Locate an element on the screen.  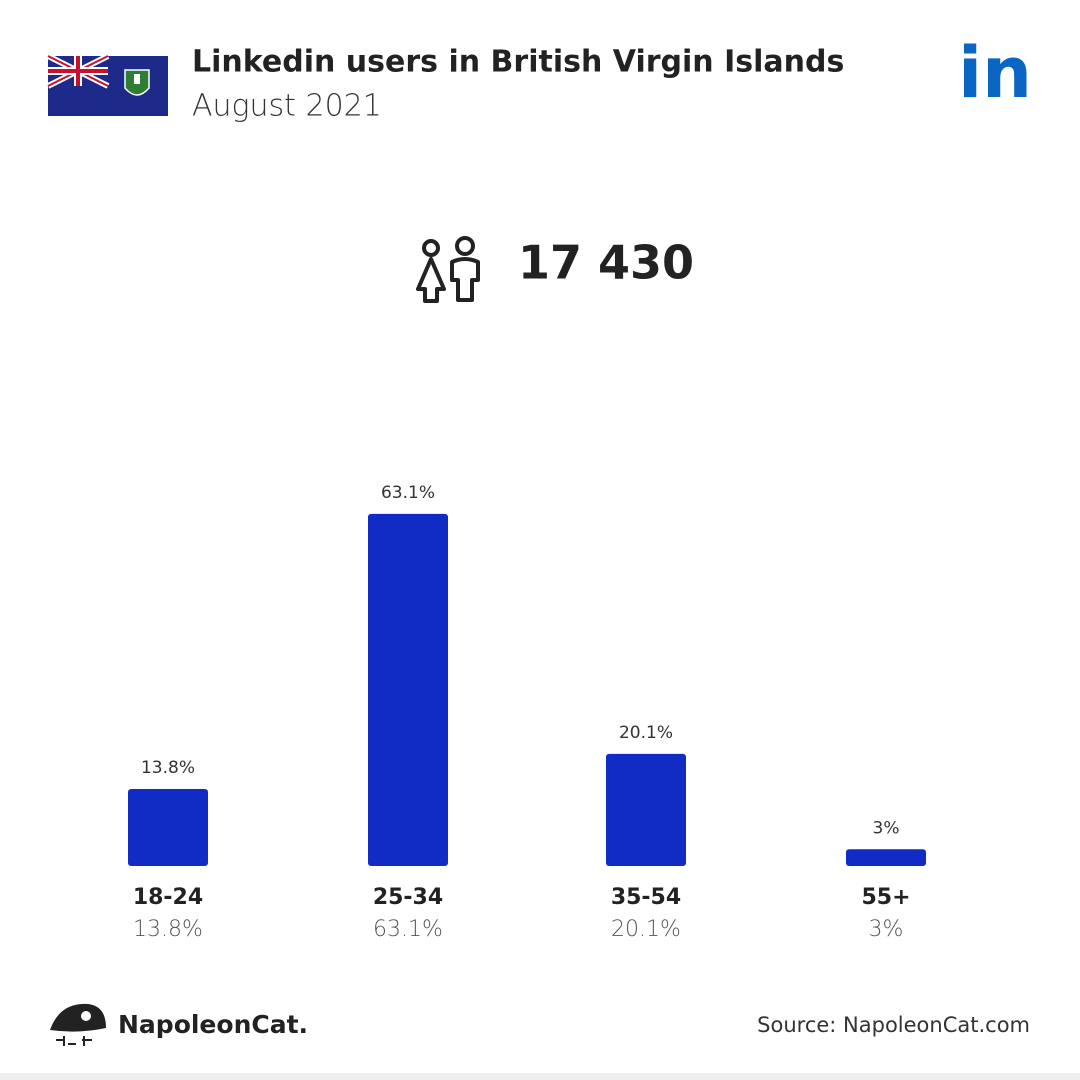
brand-name: NapoleonCat. is located at coordinates (213, 1024).